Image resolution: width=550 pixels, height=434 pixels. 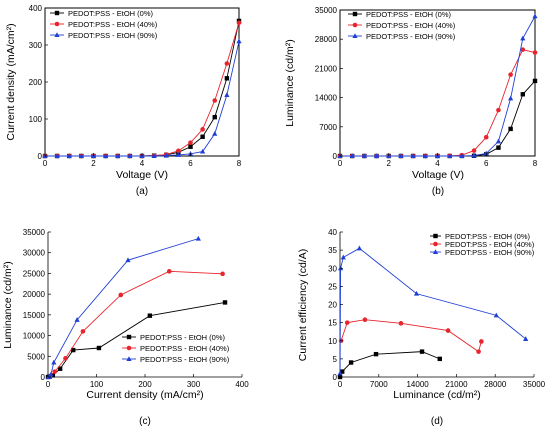 I want to click on y-axis-label: Current efficiency (cd/A), so click(x=303, y=305).